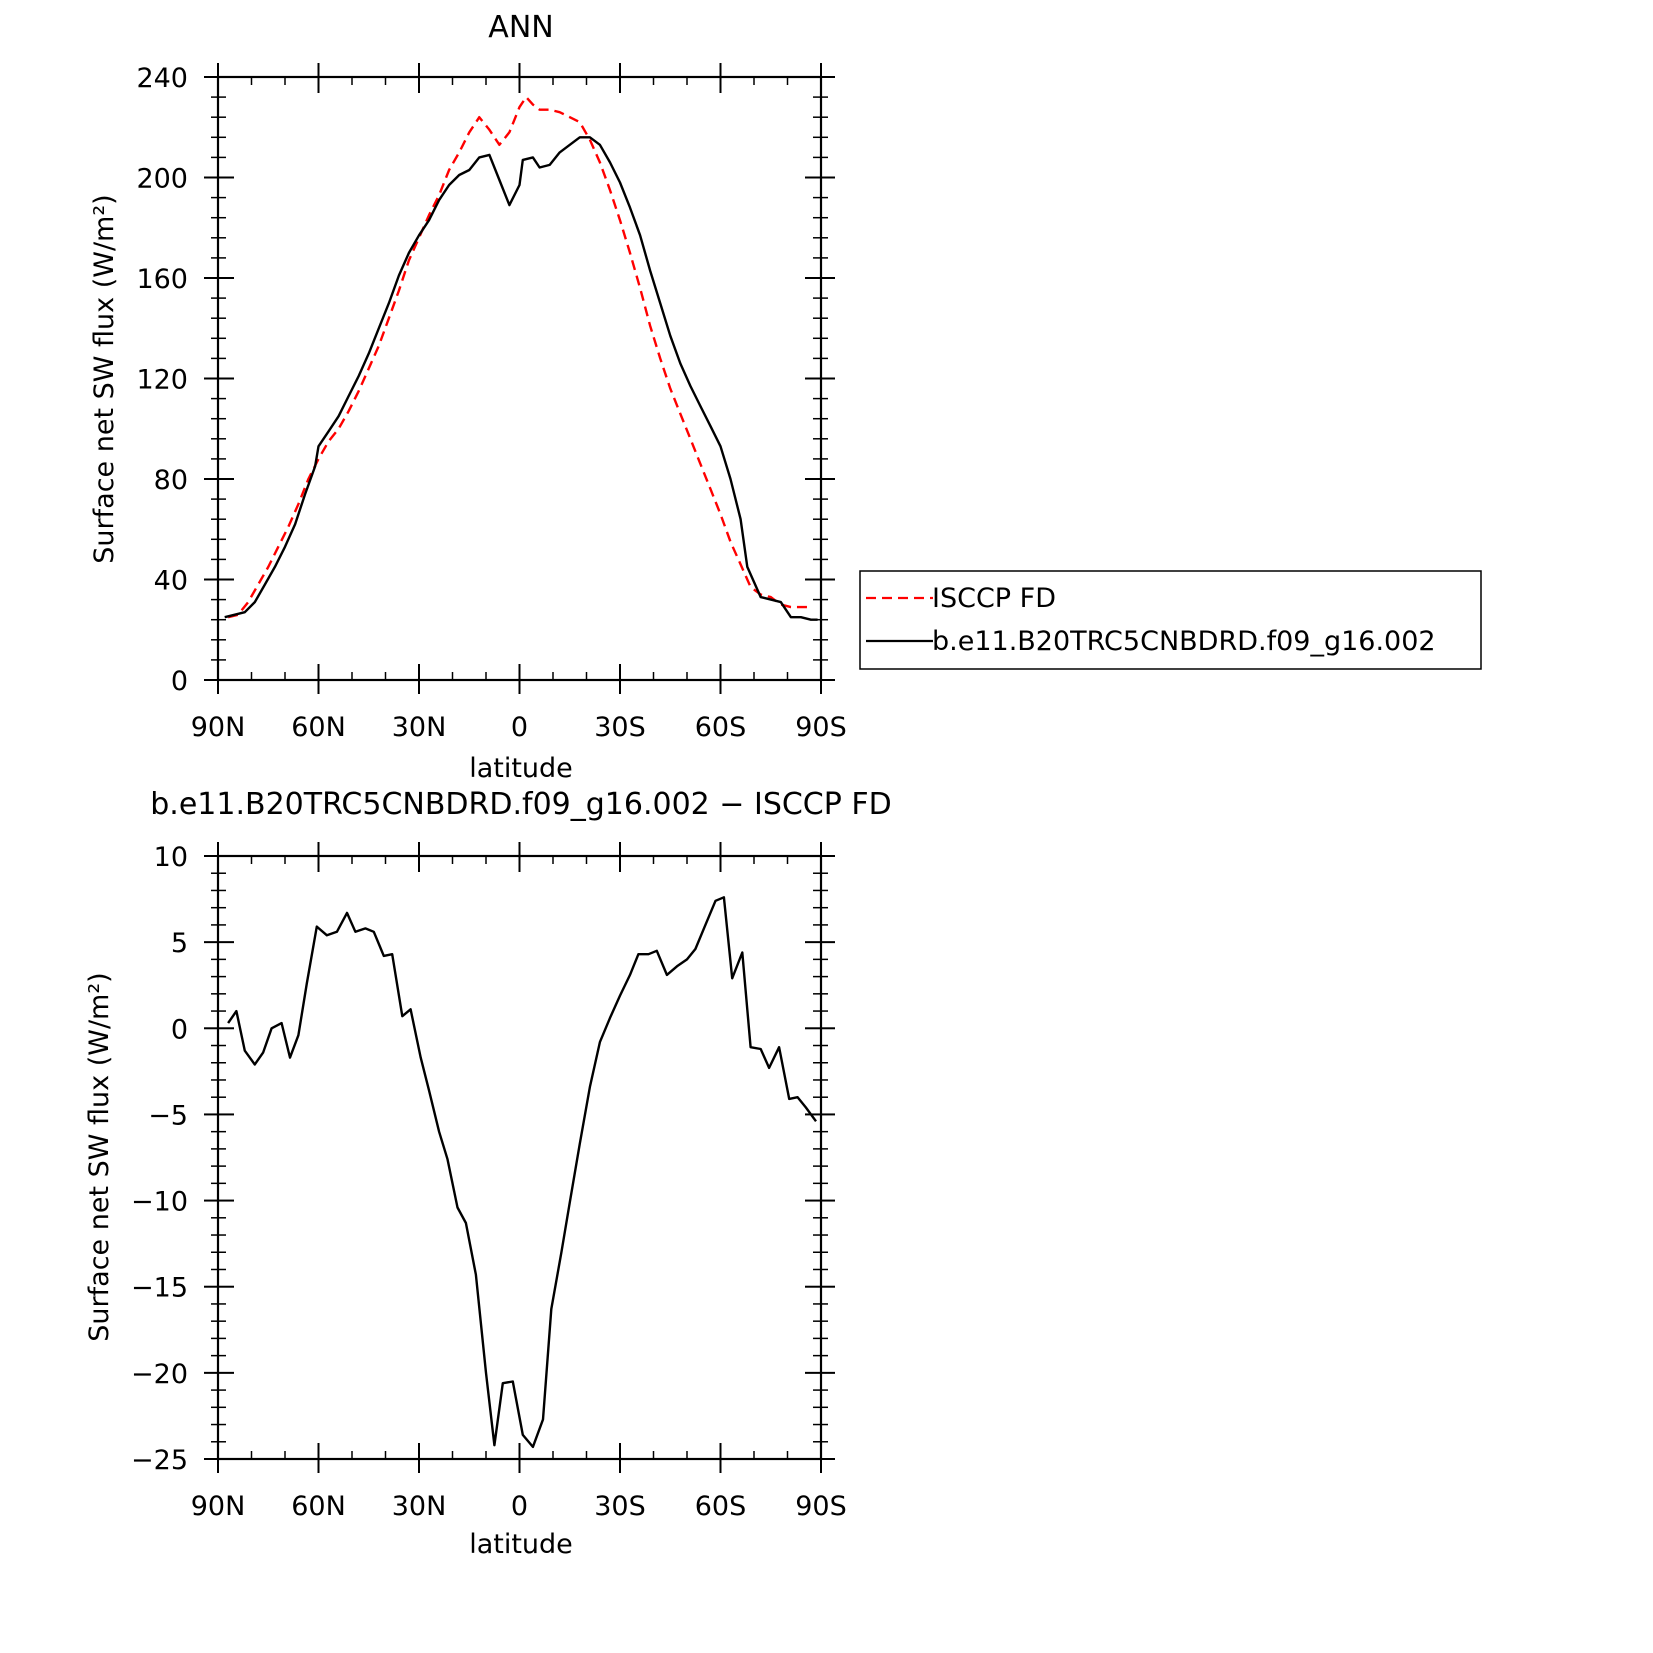 The width and height of the screenshot is (1653, 1653). Describe the element at coordinates (99, 1156) in the screenshot. I see `bottom-y-axis-label: Surface net SW flux (W/m²)` at that location.